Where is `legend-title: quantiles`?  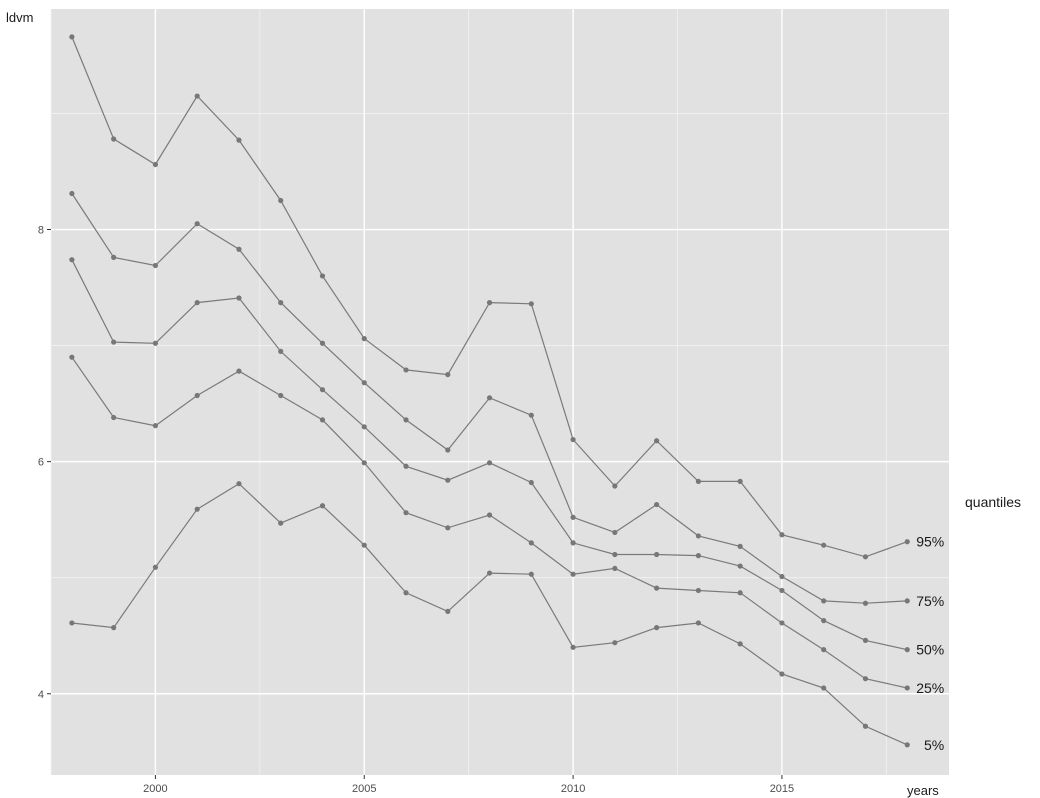 legend-title: quantiles is located at coordinates (993, 502).